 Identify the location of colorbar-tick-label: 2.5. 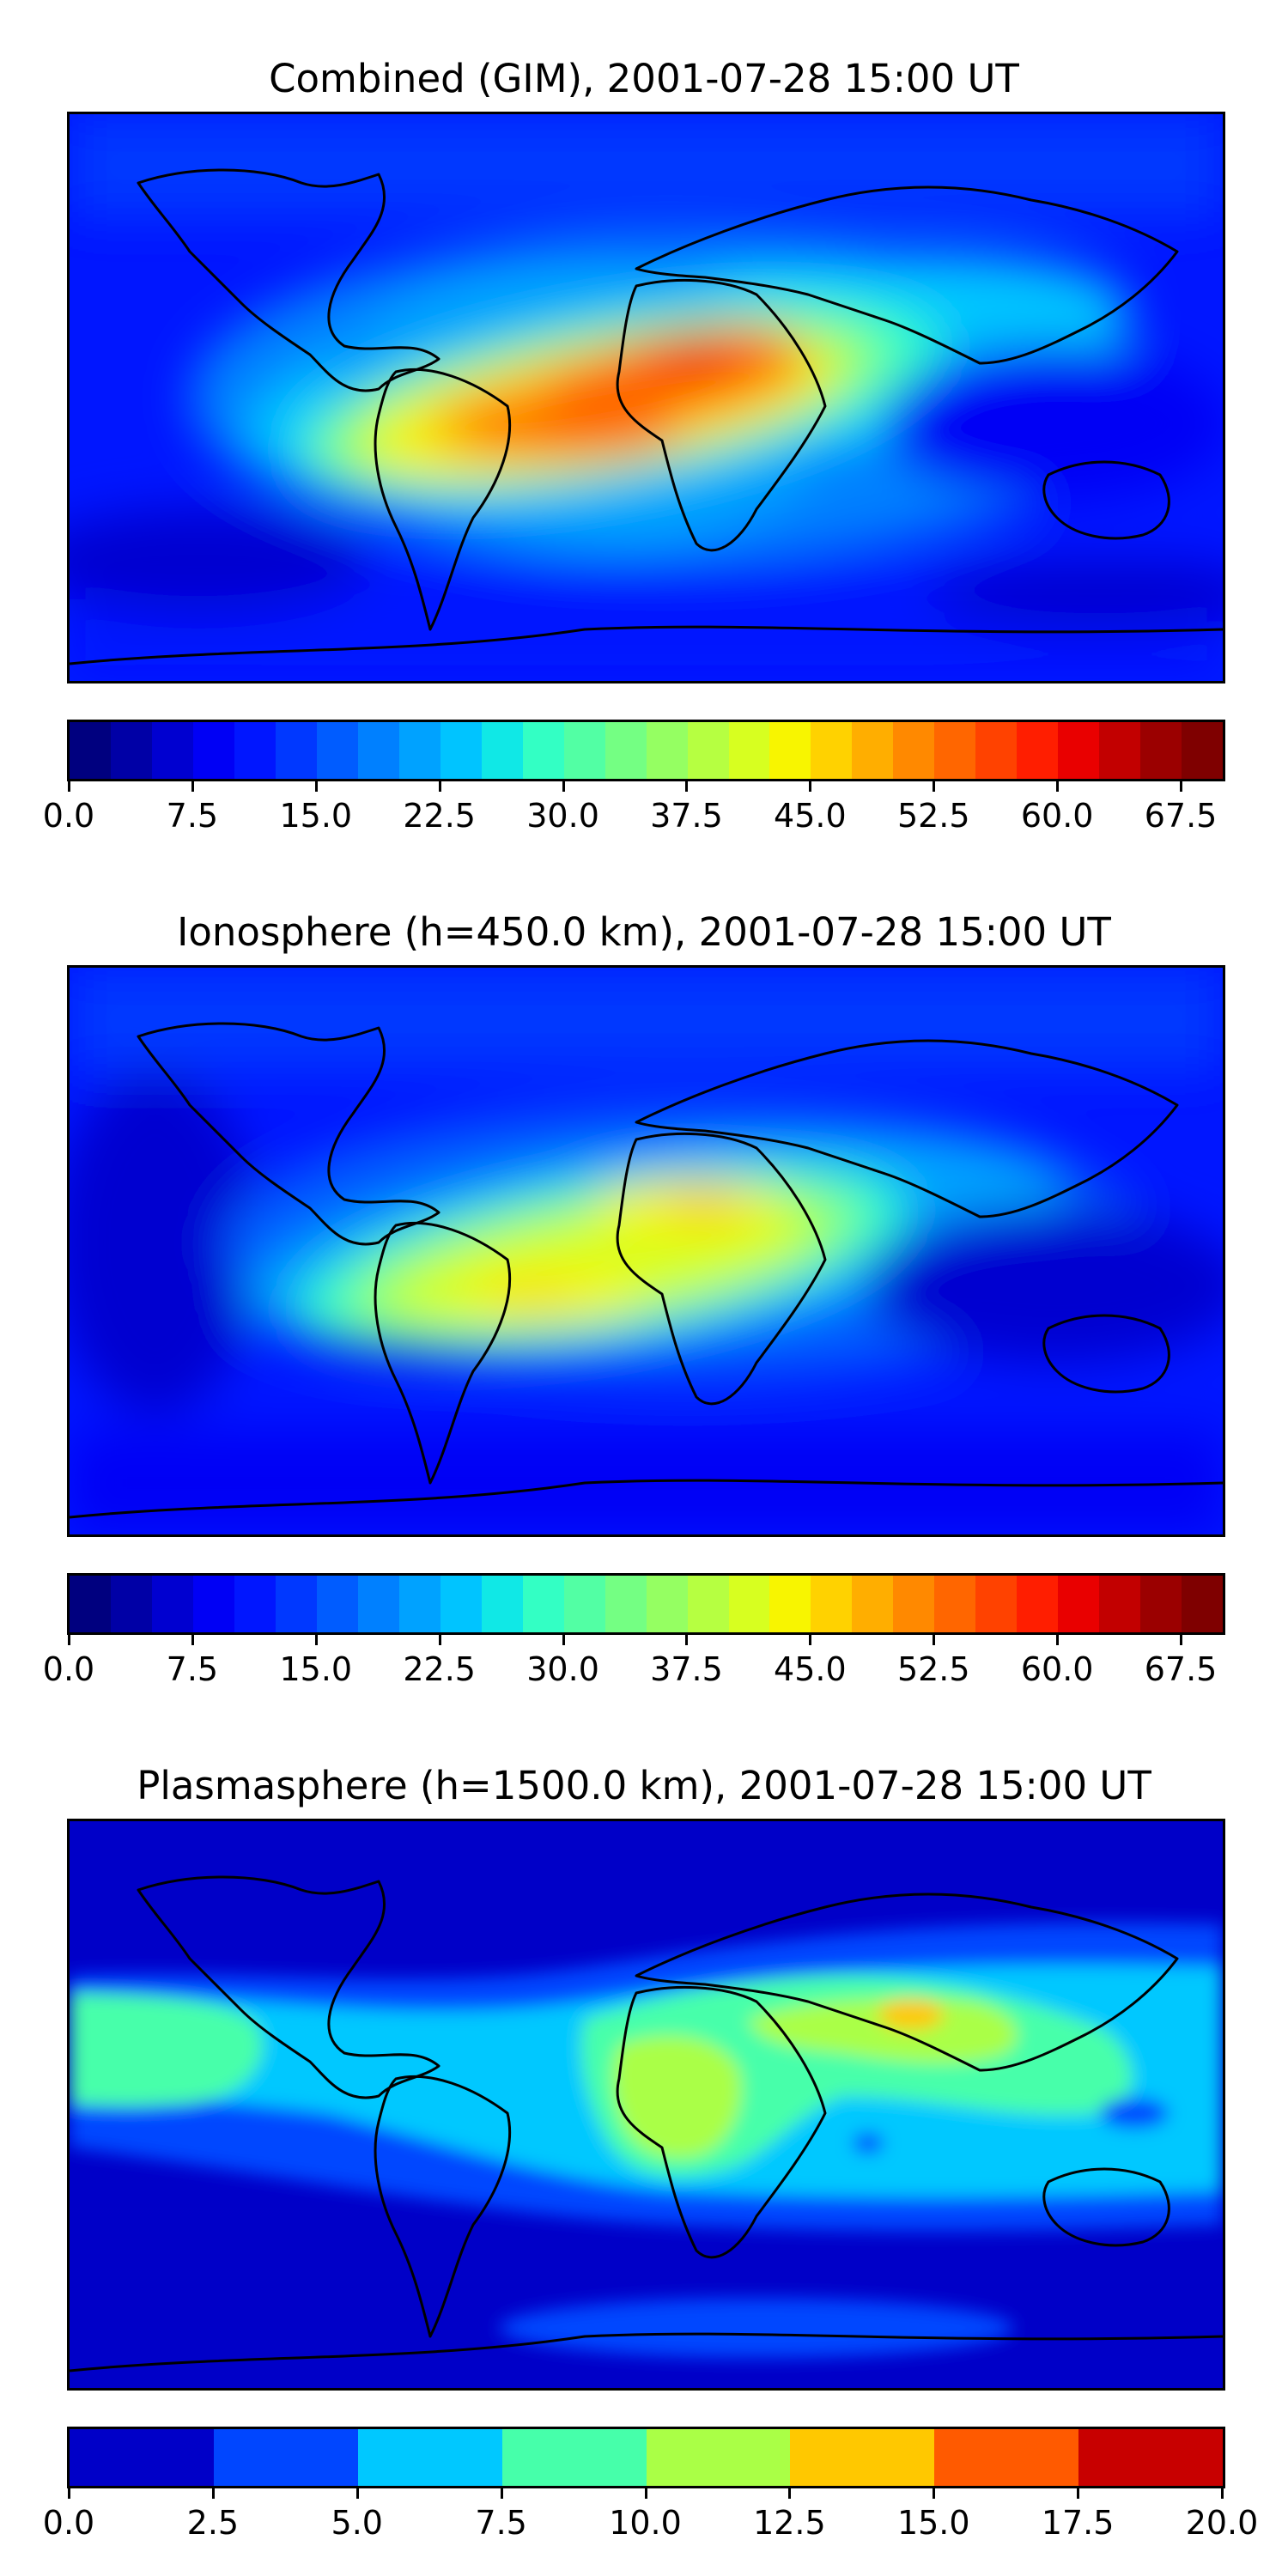
(213, 2523).